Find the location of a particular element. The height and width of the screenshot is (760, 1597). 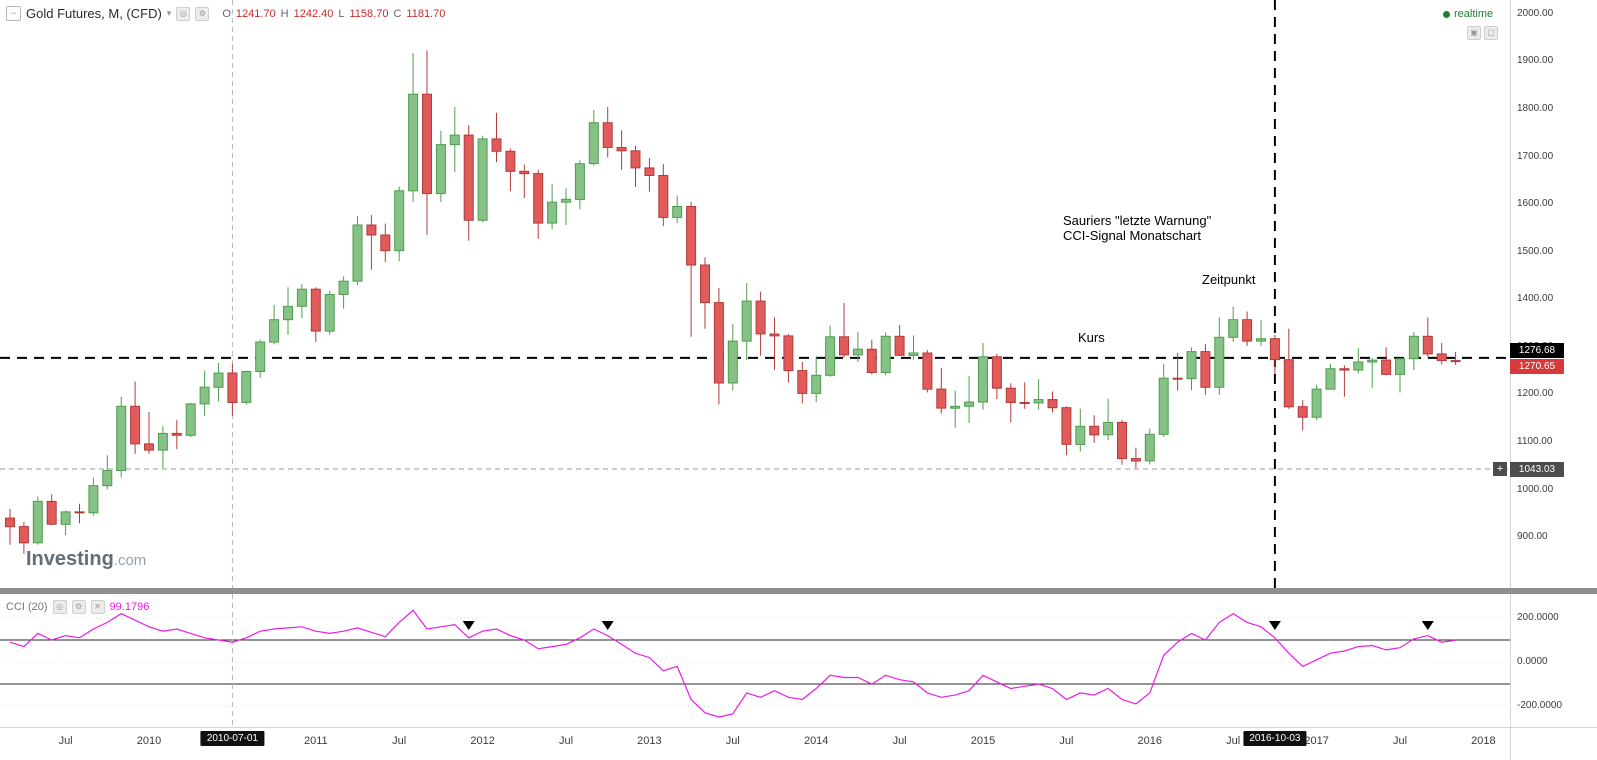

cci-line is located at coordinates (732, 663).